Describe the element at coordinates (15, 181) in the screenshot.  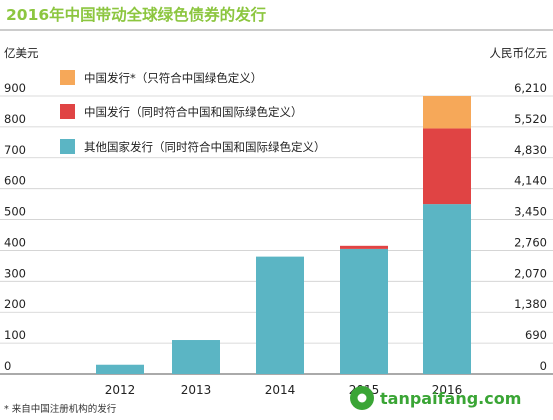
I see `y-tick-label-left: 600` at that location.